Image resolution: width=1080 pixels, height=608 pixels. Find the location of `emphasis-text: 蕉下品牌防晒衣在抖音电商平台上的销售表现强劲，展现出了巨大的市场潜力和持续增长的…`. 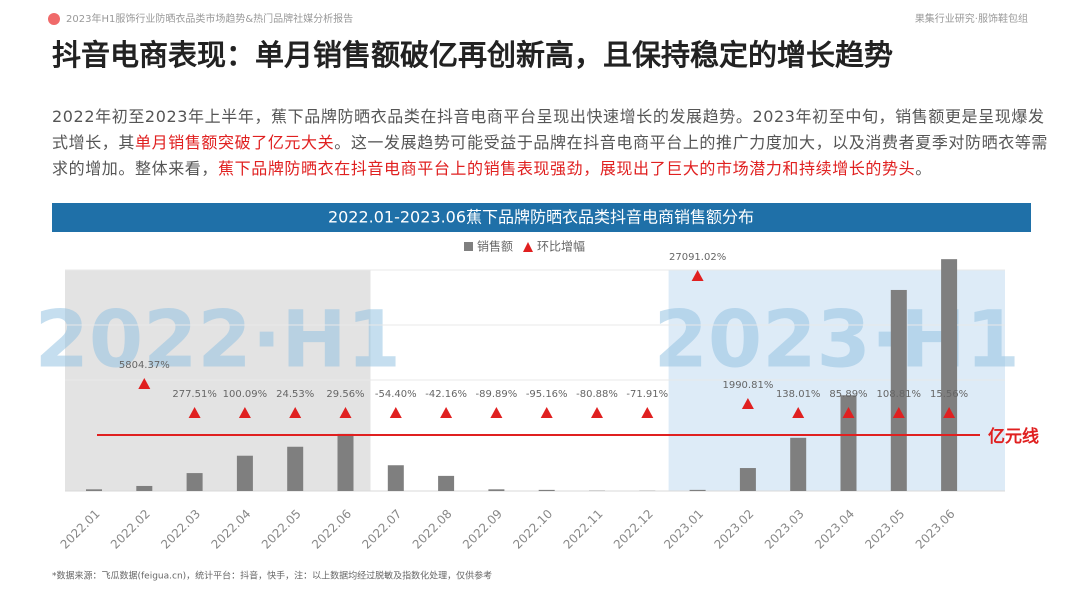

emphasis-text: 蕉下品牌防晒衣在抖音电商平台上的销售表现强劲，展现出了巨大的市场潜力和持续增长的… is located at coordinates (567, 168).